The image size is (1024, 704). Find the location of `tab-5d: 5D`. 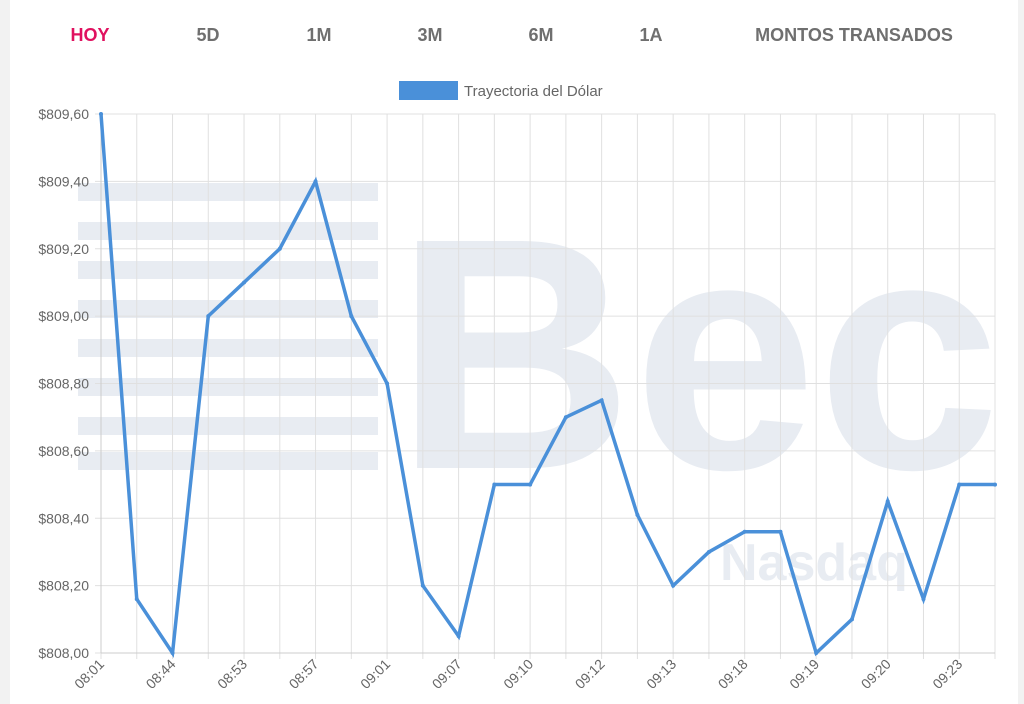

tab-5d: 5D is located at coordinates (208, 35).